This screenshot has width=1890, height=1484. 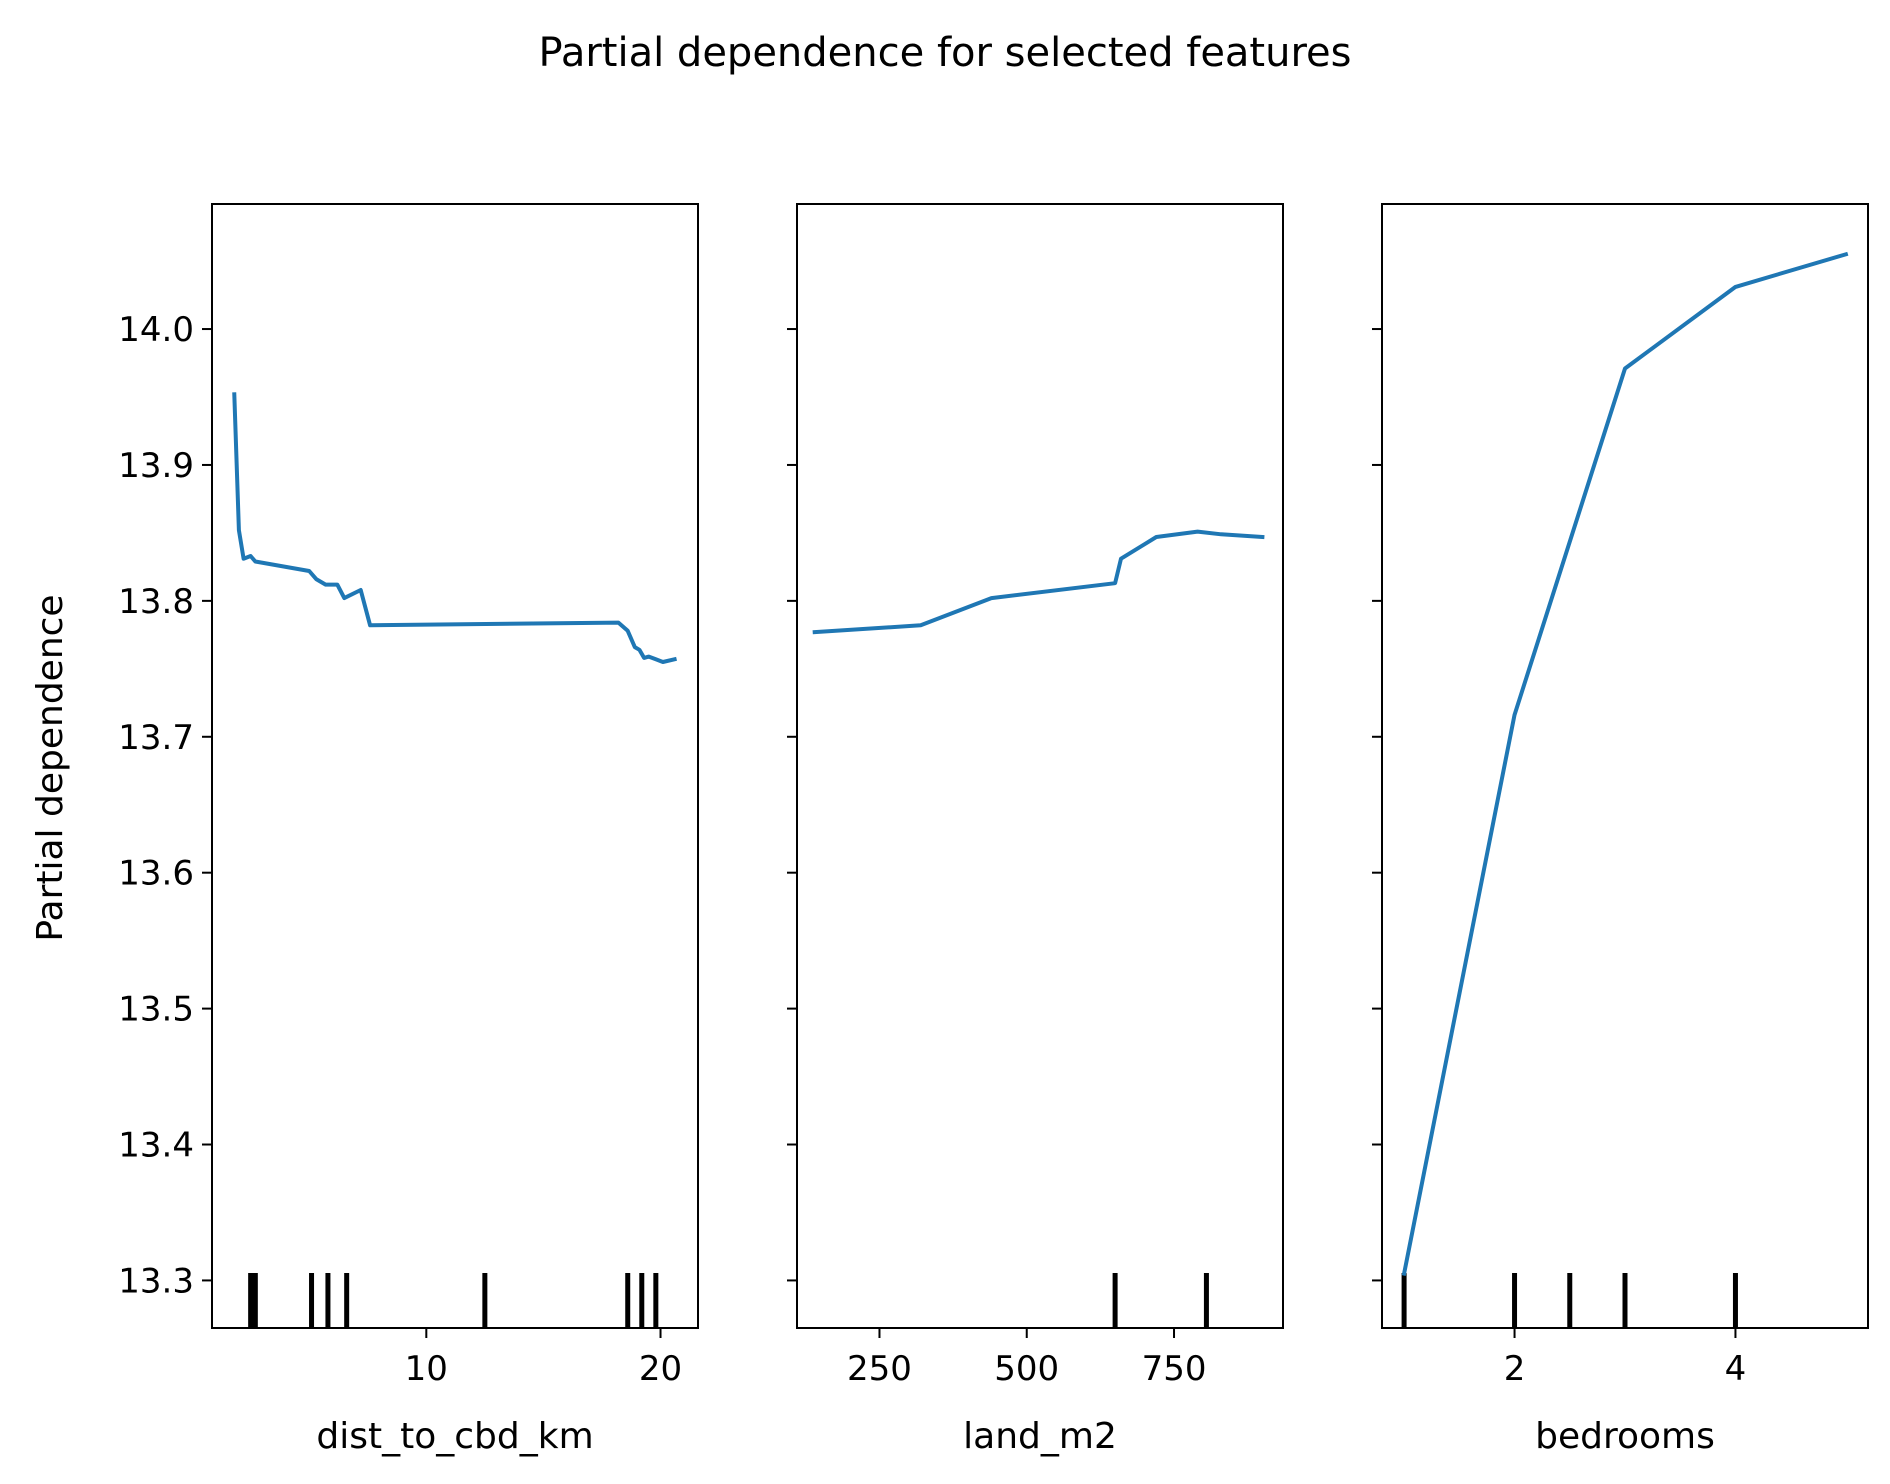 I want to click on y-tick-label: 13.7, so click(x=156, y=738).